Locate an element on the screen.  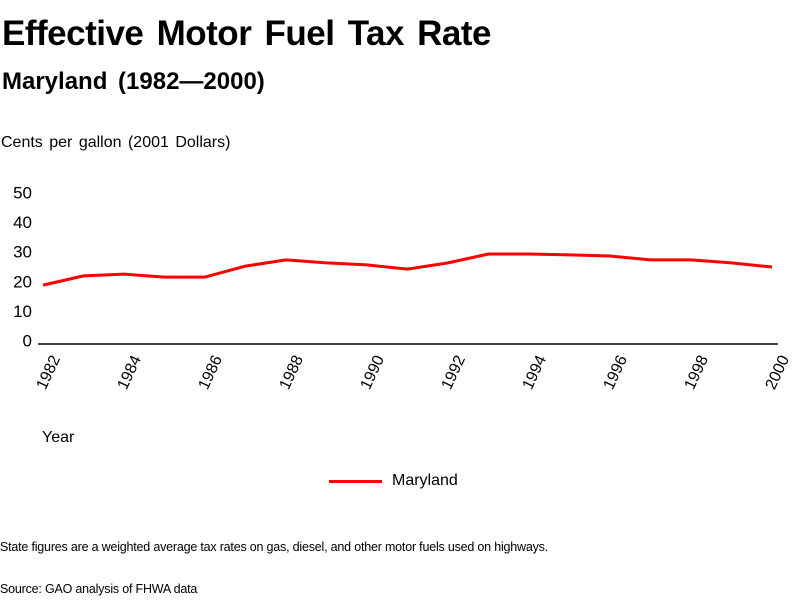
y-tick-label: 20 is located at coordinates (22, 281).